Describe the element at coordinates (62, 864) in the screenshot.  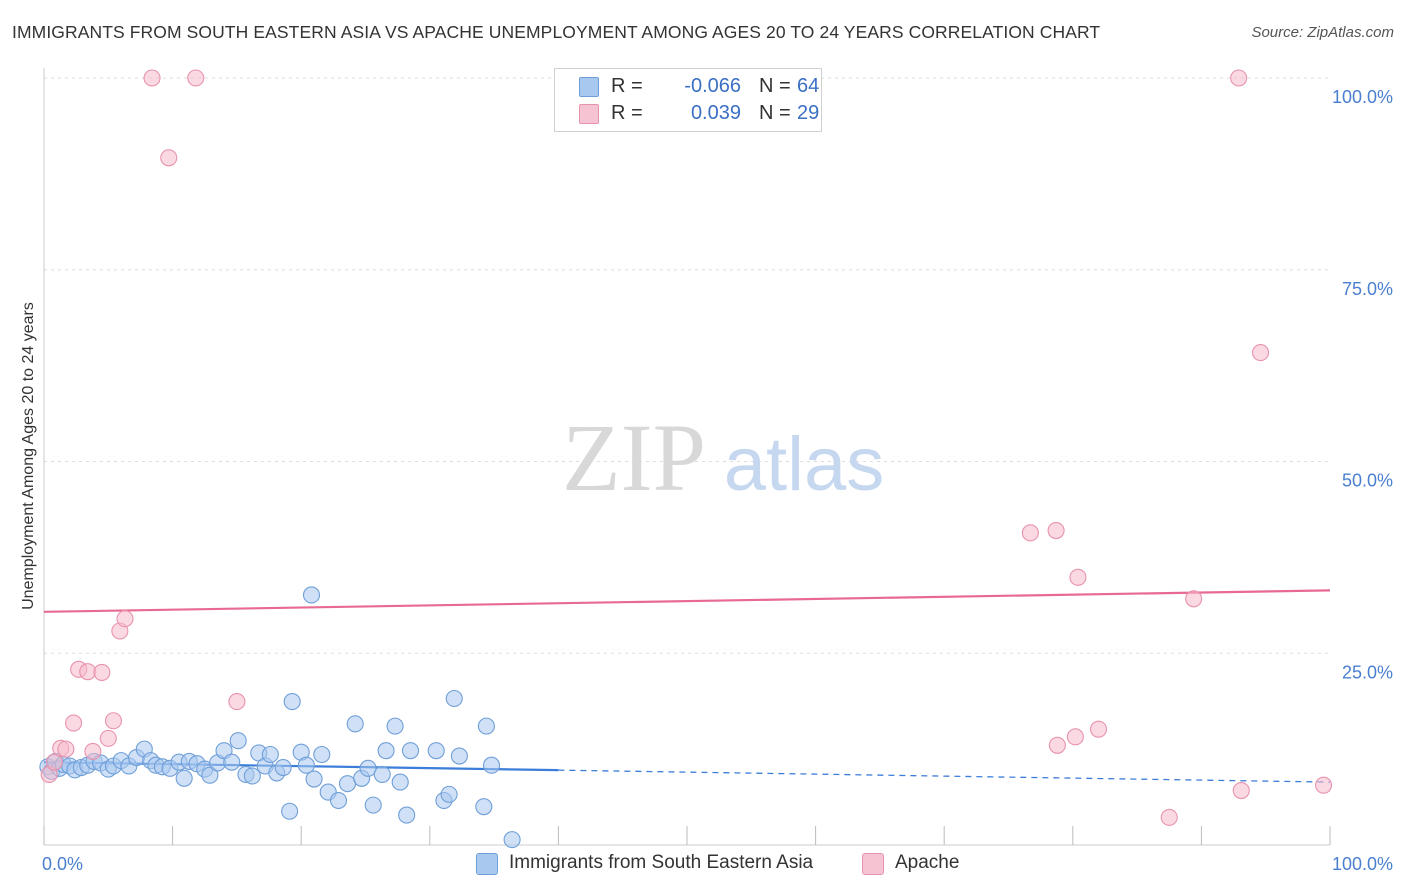
I see `x-tick-label: 0.0%` at that location.